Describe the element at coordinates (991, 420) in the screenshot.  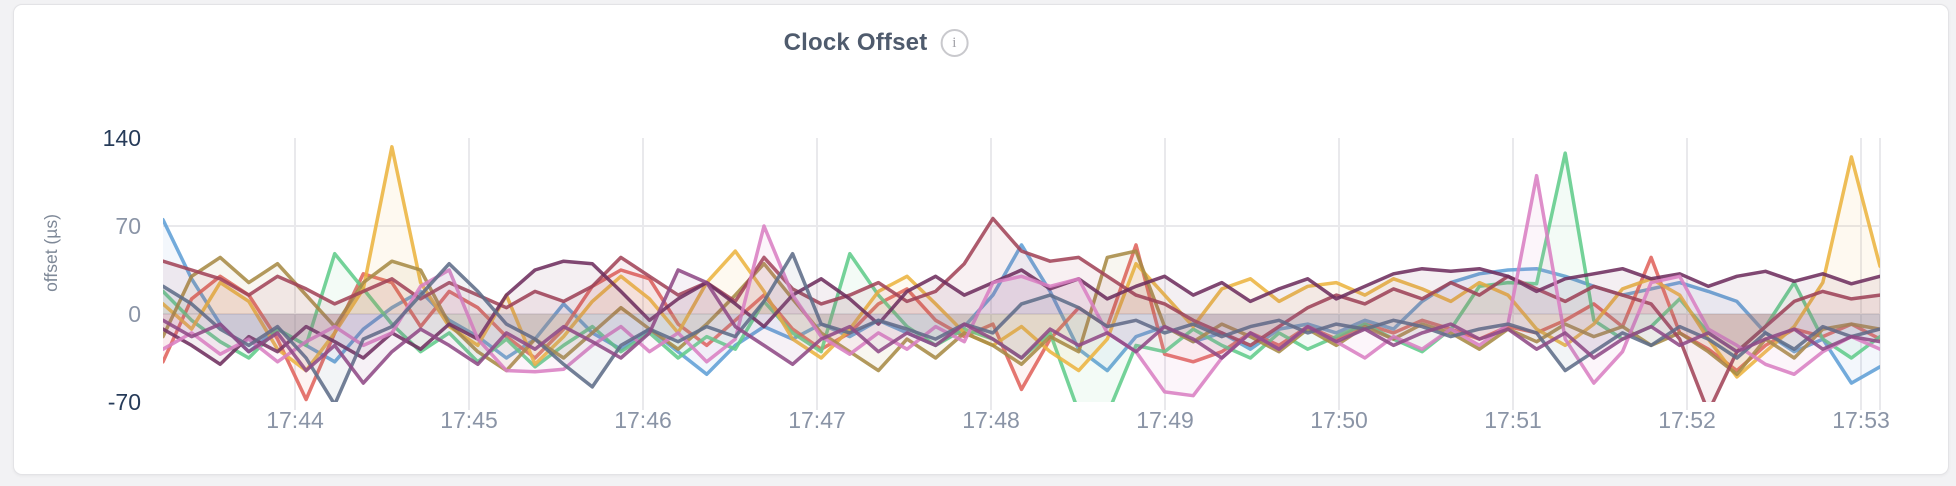
I see `x-tick-label: 17:48` at that location.